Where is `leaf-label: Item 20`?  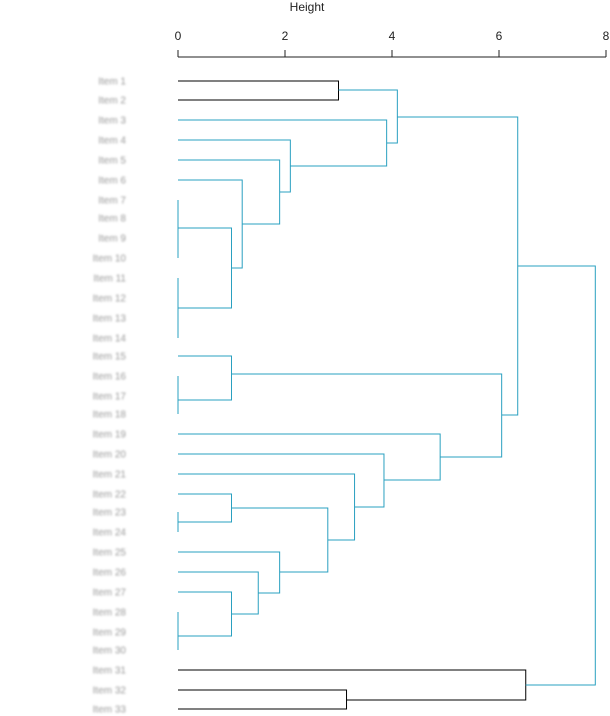 leaf-label: Item 20 is located at coordinates (110, 455).